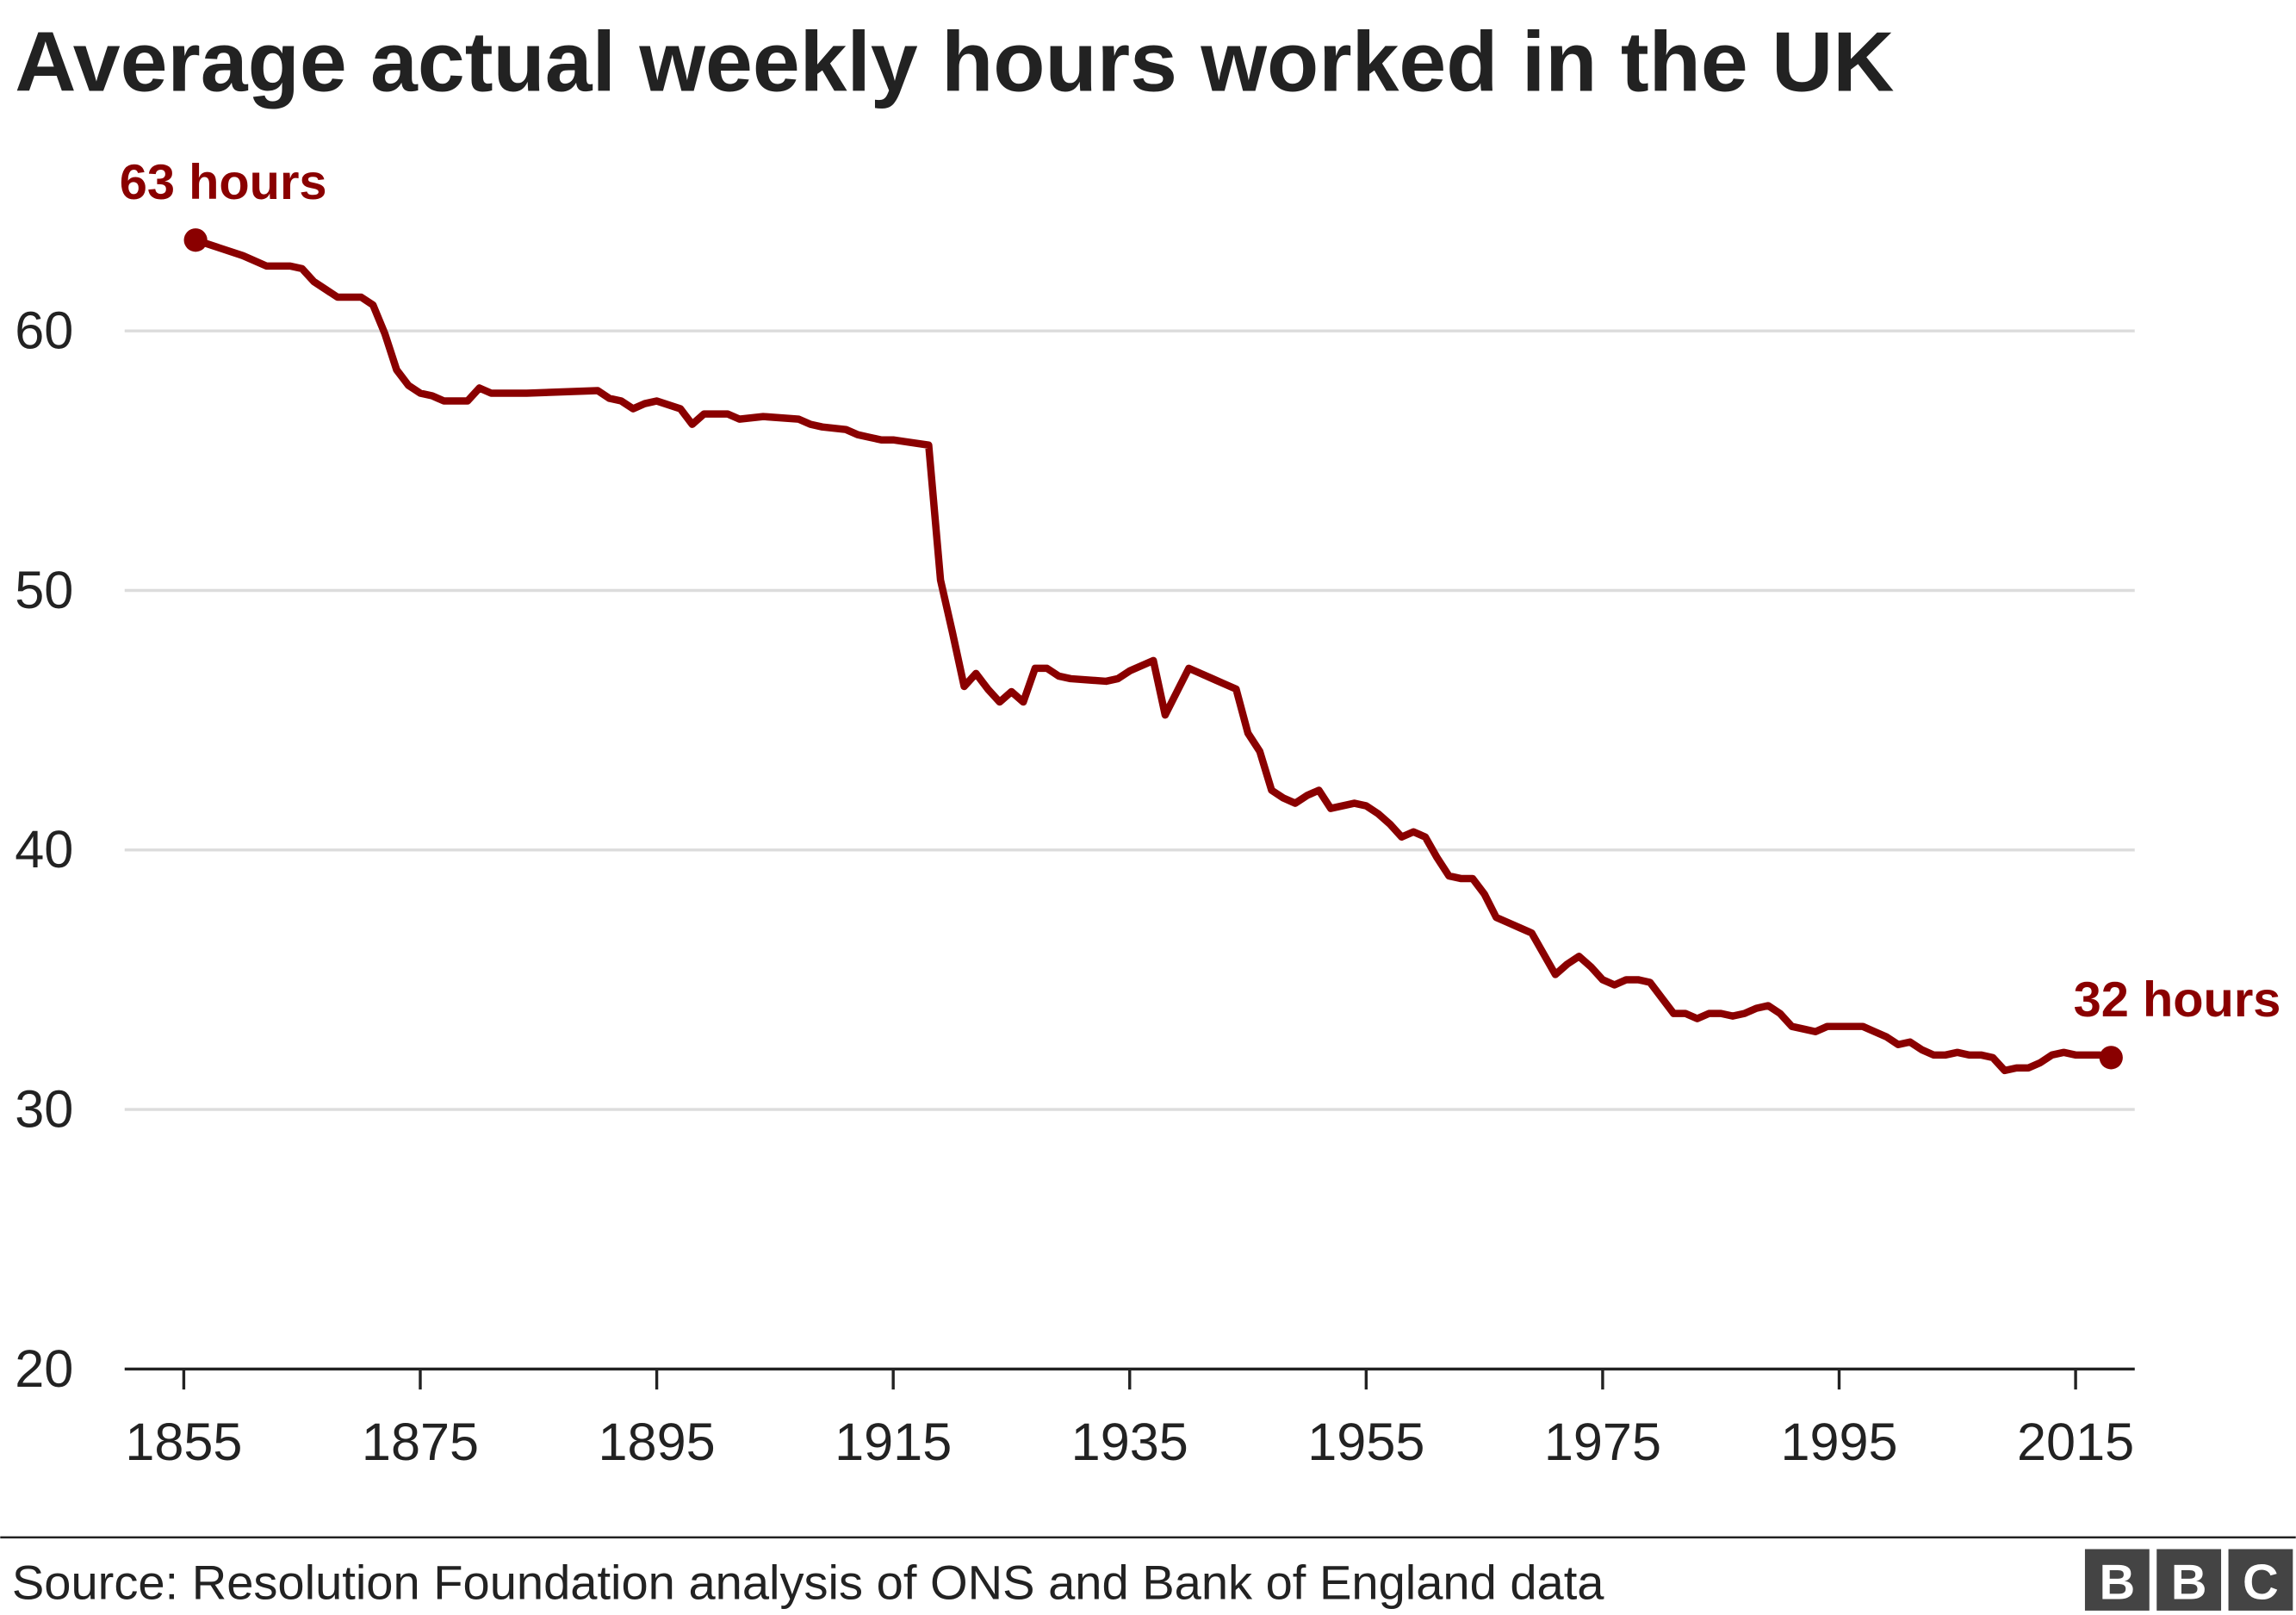 The height and width of the screenshot is (1615, 2296). Describe the element at coordinates (44, 1109) in the screenshot. I see `y-tick-label: 30` at that location.